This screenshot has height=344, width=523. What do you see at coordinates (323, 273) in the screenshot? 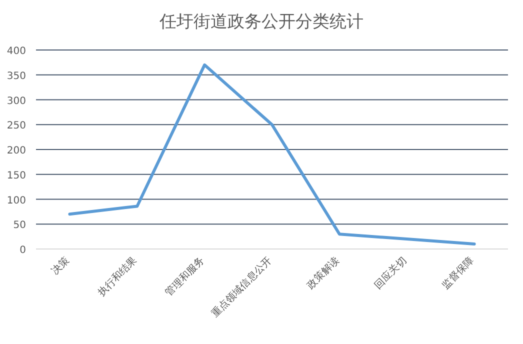
I see `x-tick-label: 政策解读` at bounding box center [323, 273].